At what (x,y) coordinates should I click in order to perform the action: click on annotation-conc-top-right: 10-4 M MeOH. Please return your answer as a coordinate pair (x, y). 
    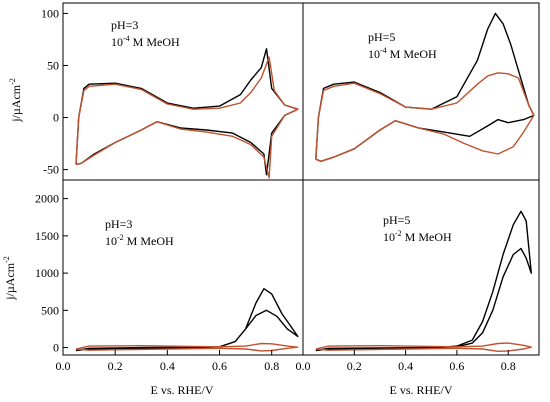
    Looking at the image, I should click on (402, 53).